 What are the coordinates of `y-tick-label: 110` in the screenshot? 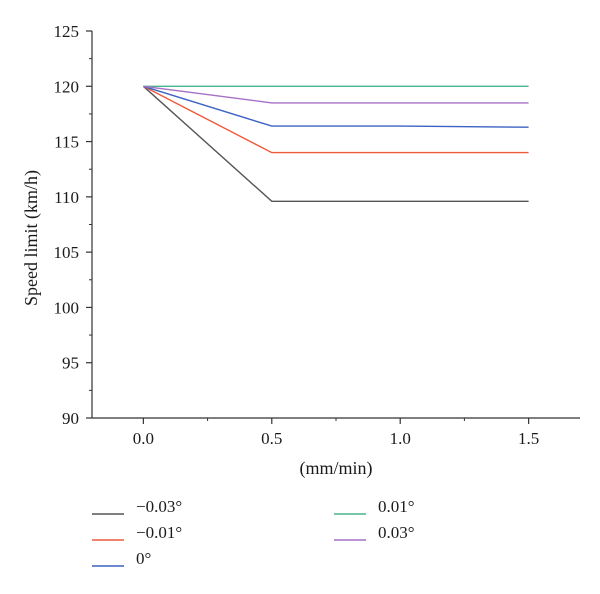 It's located at (66, 197).